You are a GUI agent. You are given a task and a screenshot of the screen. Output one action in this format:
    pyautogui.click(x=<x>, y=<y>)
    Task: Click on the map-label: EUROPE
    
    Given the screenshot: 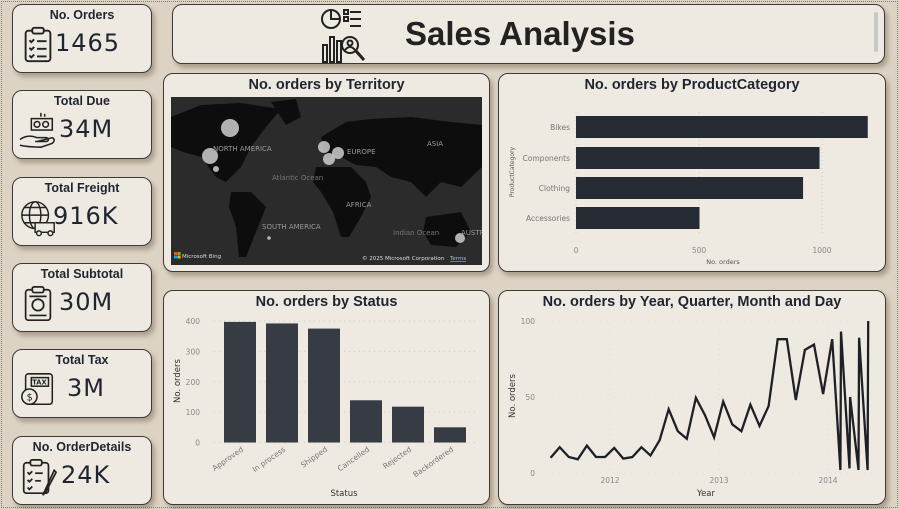 What is the action you would take?
    pyautogui.click(x=361, y=152)
    